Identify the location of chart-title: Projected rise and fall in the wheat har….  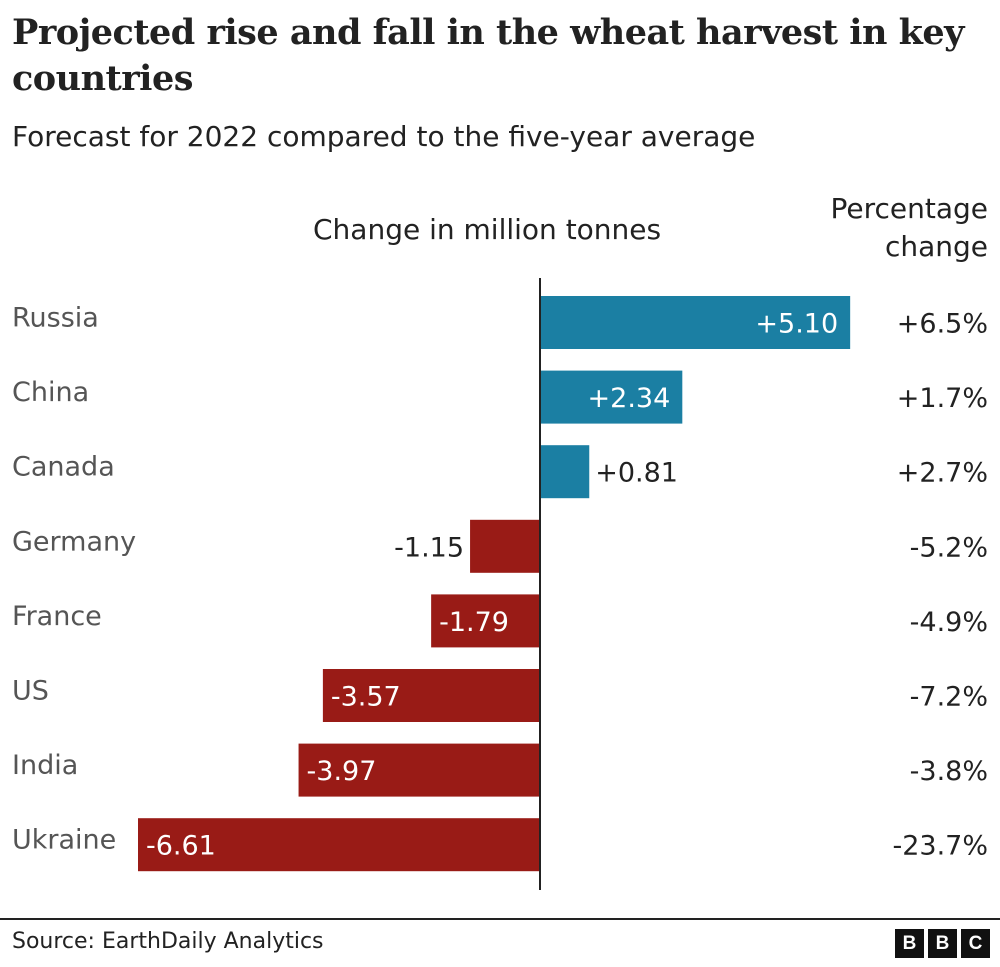
(488, 55).